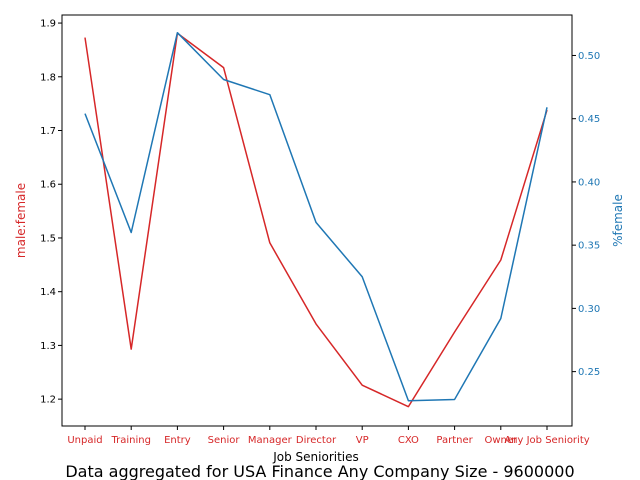  Describe the element at coordinates (48, 185) in the screenshot. I see `left-y-tick-label: 1.6` at that location.